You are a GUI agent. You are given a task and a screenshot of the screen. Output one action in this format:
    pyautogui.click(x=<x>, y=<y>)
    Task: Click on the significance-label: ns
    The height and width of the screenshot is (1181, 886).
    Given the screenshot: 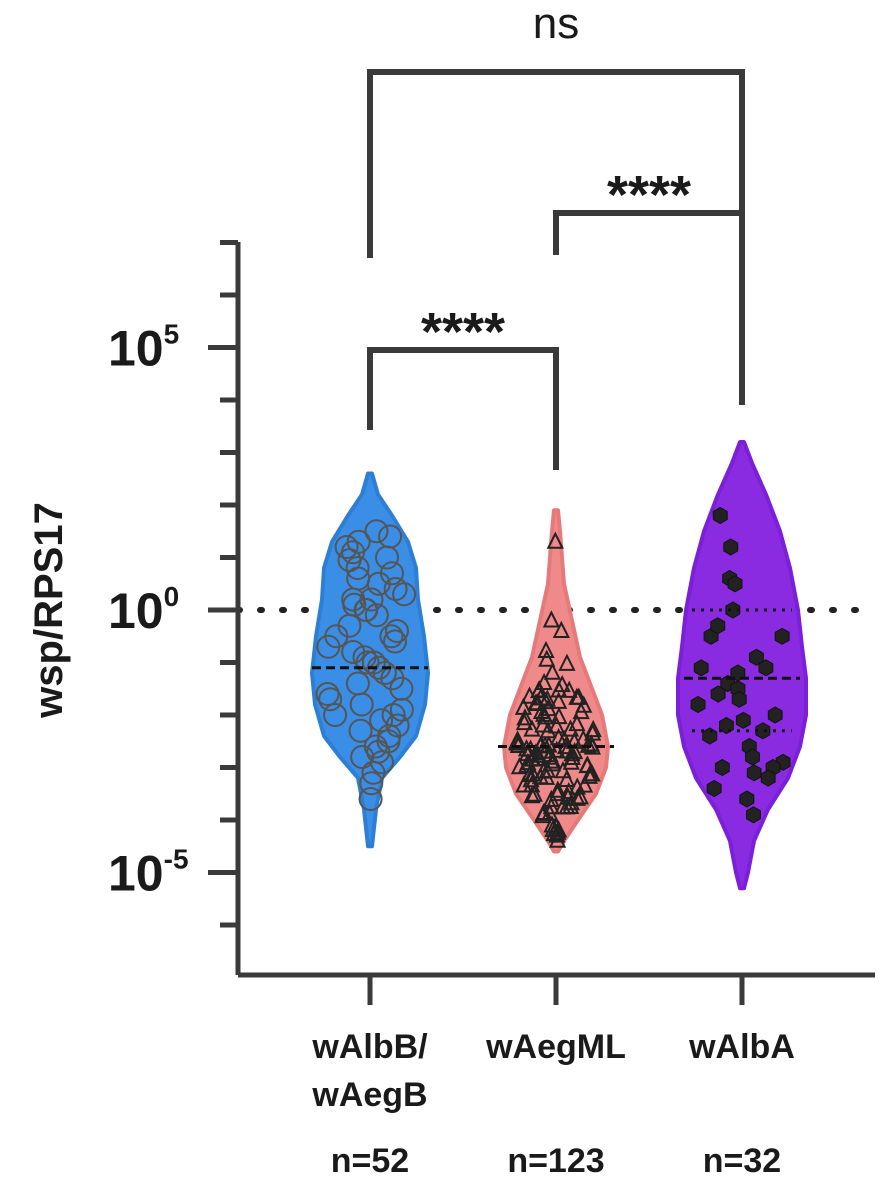 What is the action you would take?
    pyautogui.click(x=556, y=24)
    